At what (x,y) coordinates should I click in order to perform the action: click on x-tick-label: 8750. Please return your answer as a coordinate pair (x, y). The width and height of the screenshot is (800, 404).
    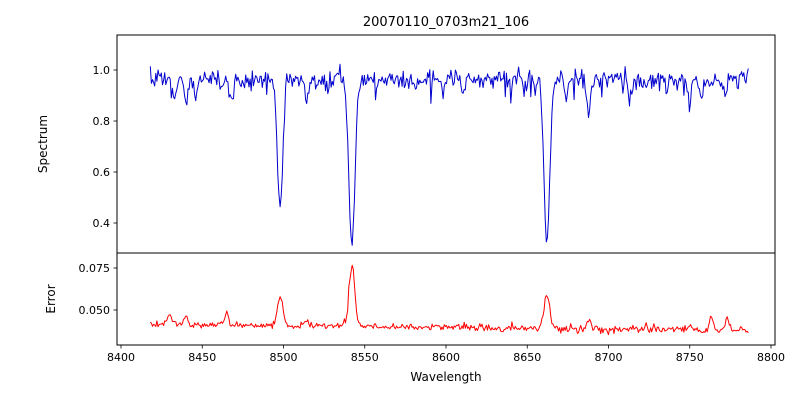
    Looking at the image, I should click on (690, 357).